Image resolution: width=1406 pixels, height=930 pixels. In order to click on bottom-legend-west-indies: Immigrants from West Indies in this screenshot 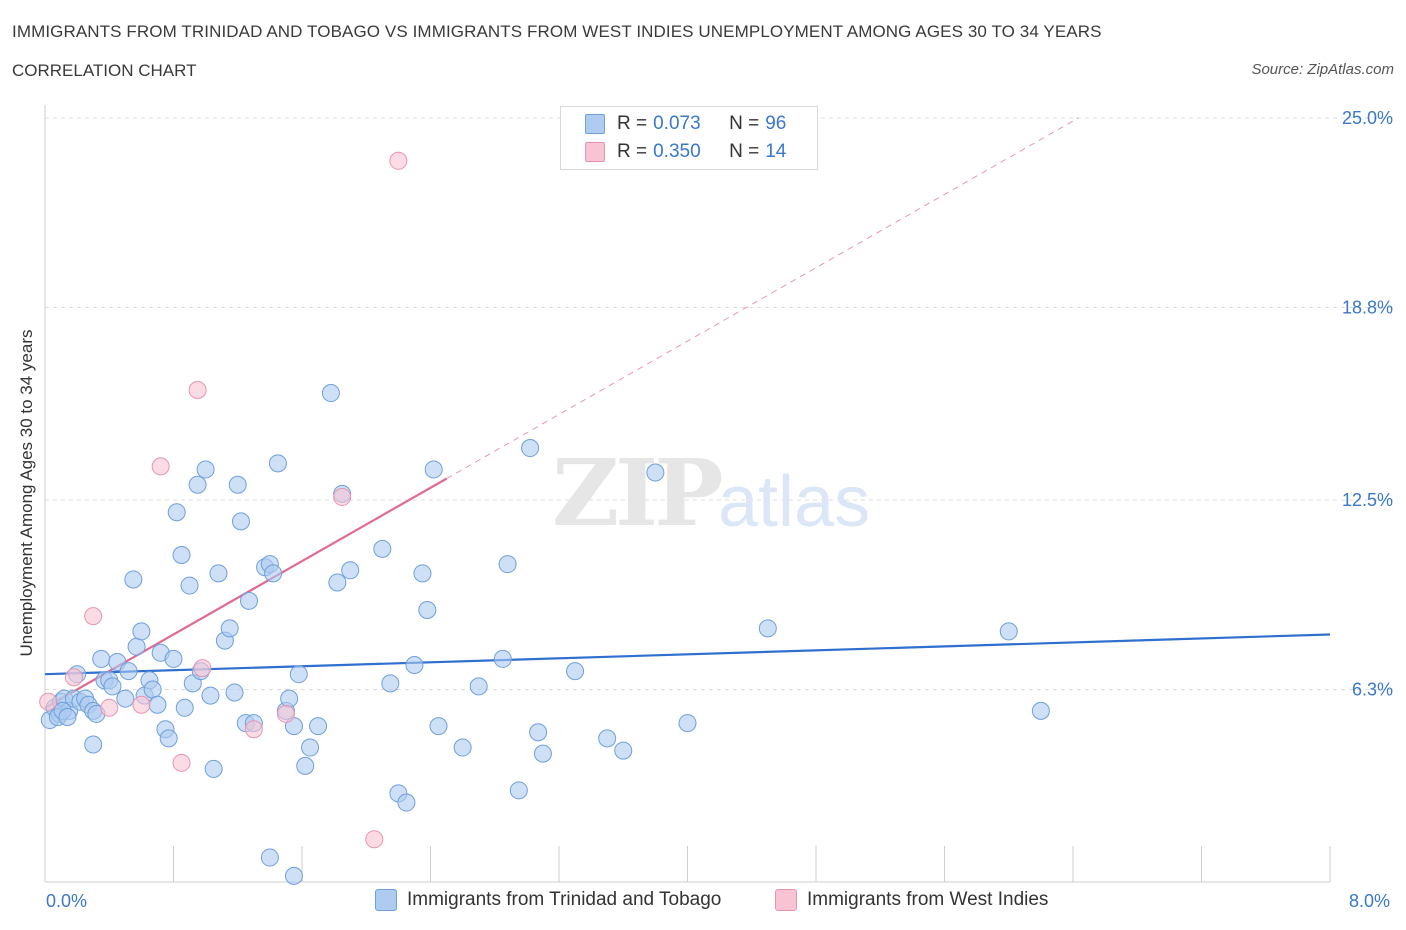, I will do `click(911, 900)`.